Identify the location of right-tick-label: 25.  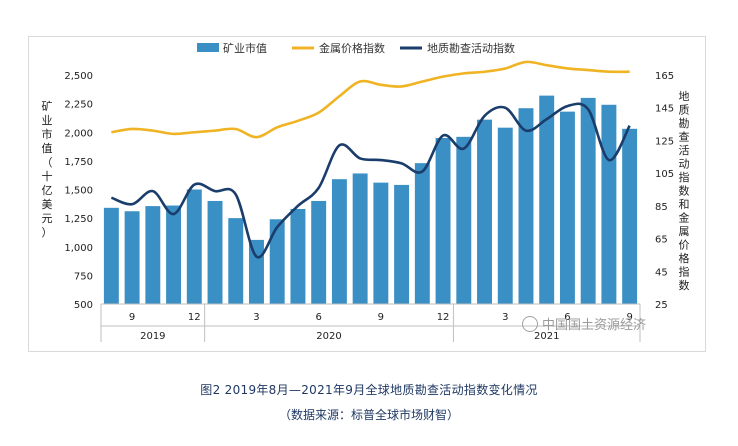
(661, 305).